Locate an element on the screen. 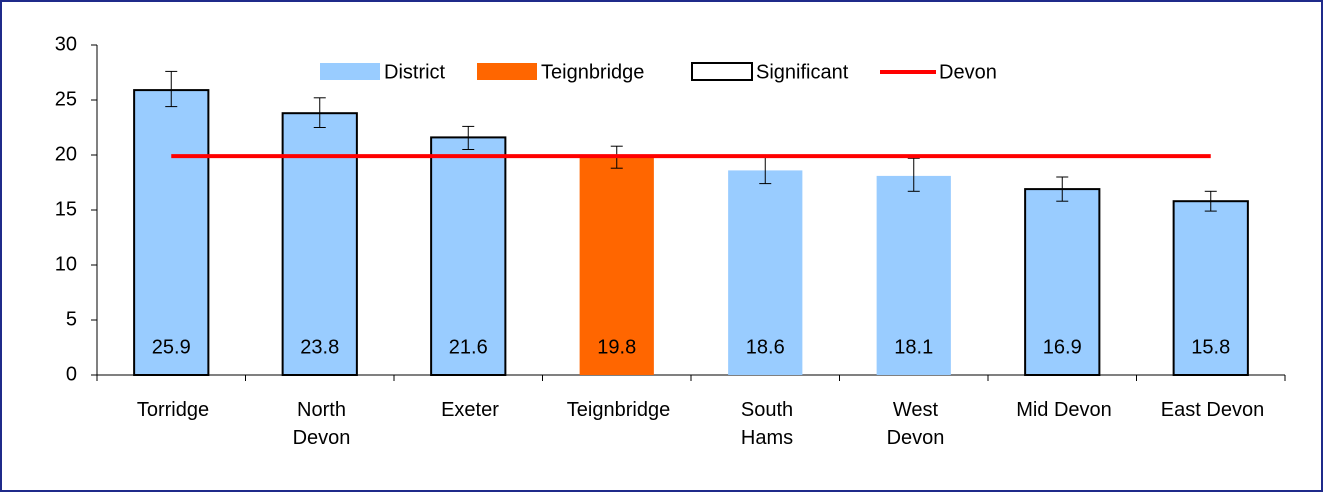 The image size is (1323, 492). legend-label: Significant is located at coordinates (802, 72).